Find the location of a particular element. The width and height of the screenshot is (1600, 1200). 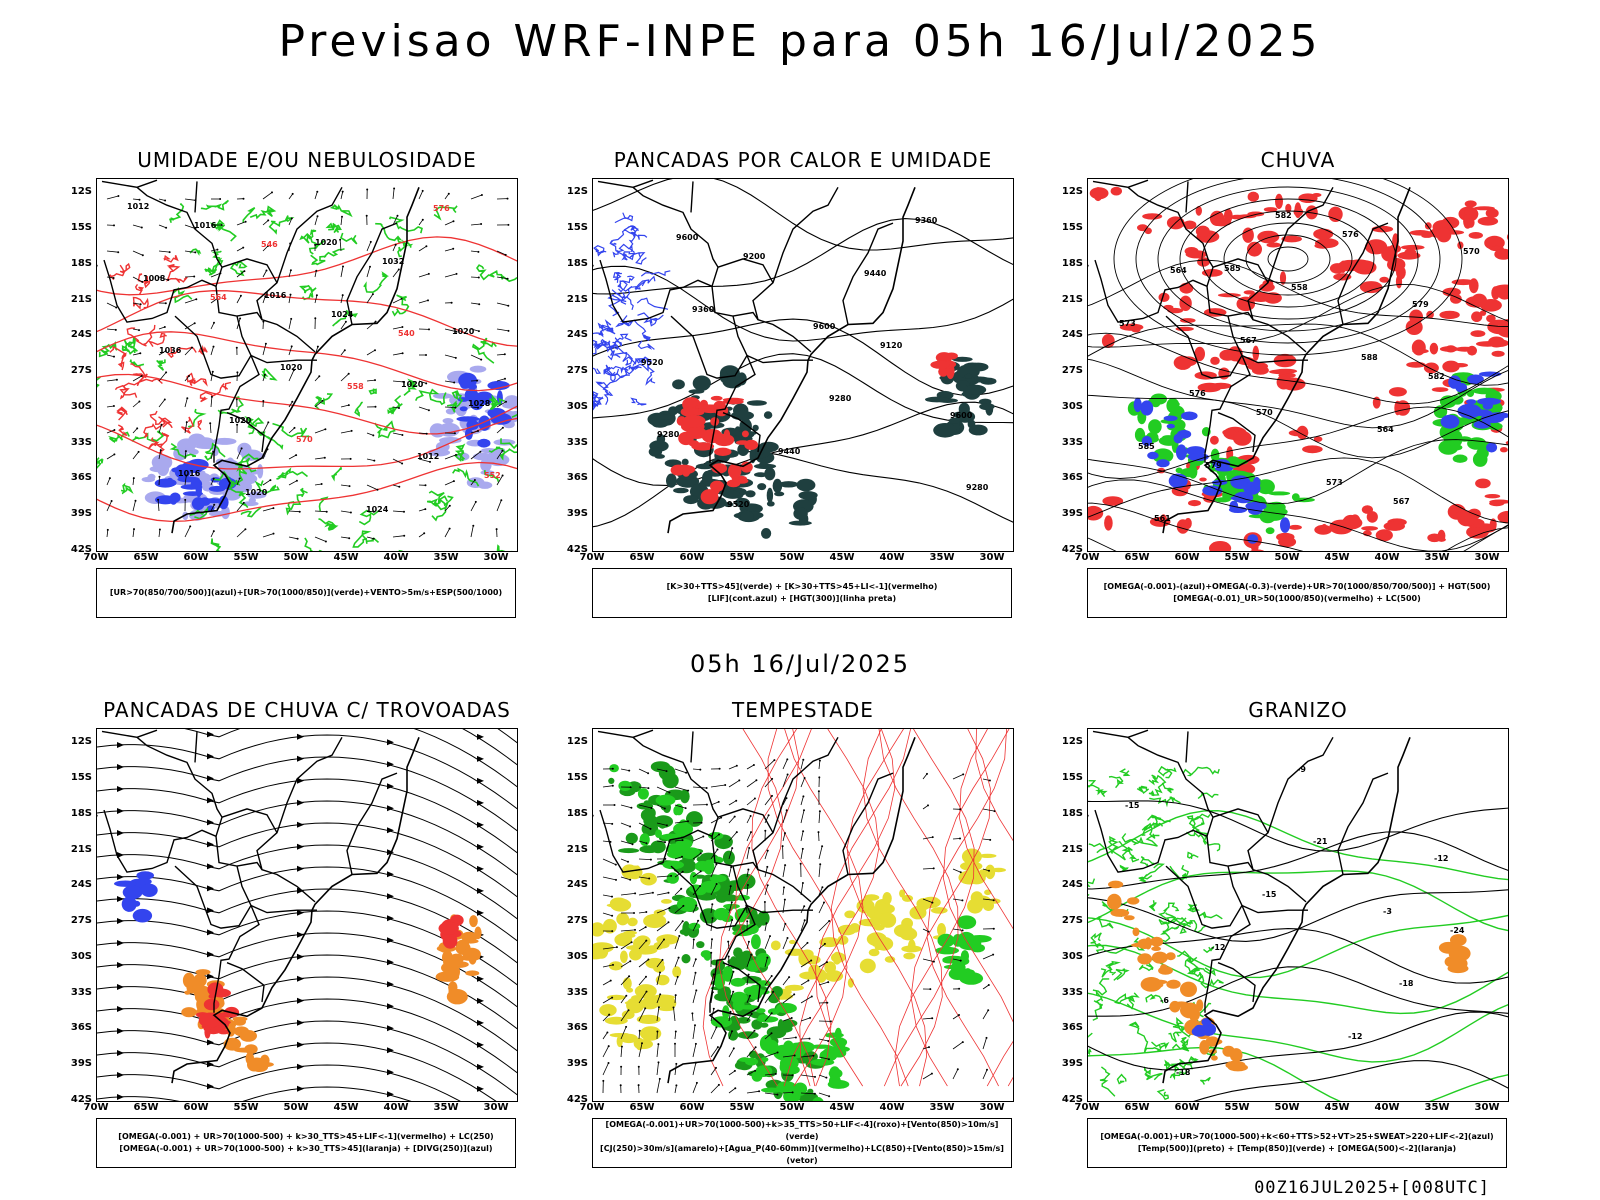

thunderstorm-area is located at coordinates (245, 1050).